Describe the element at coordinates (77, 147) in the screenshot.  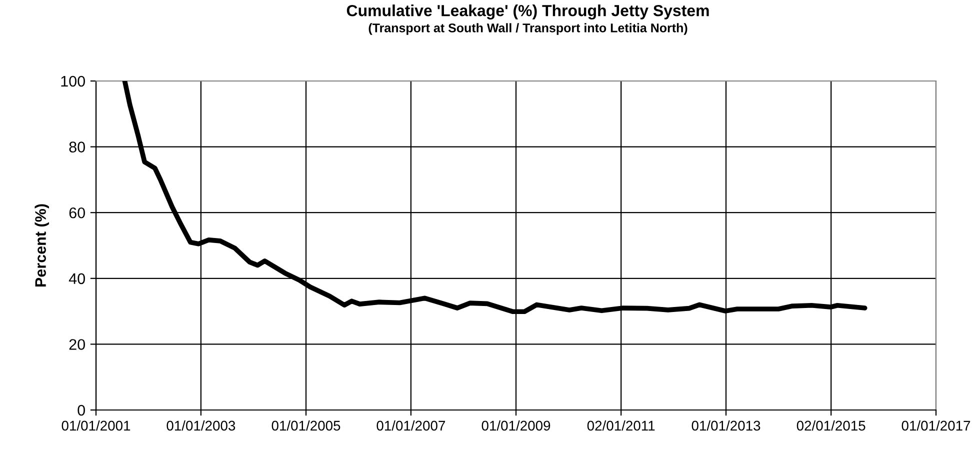
I see `y-tick-label: 80` at that location.